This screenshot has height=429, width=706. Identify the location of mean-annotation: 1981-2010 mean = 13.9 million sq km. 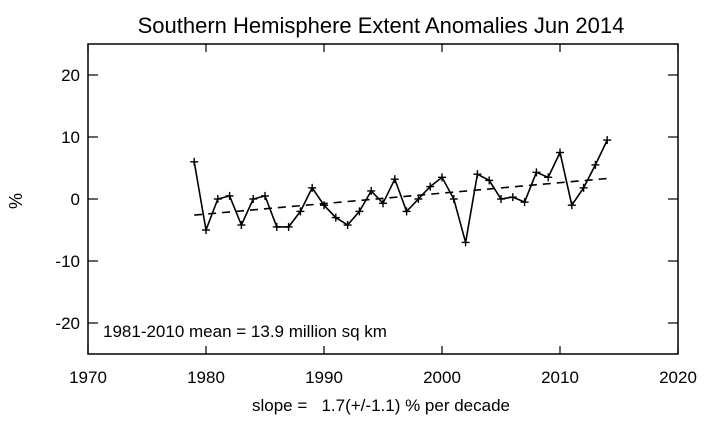
(245, 331).